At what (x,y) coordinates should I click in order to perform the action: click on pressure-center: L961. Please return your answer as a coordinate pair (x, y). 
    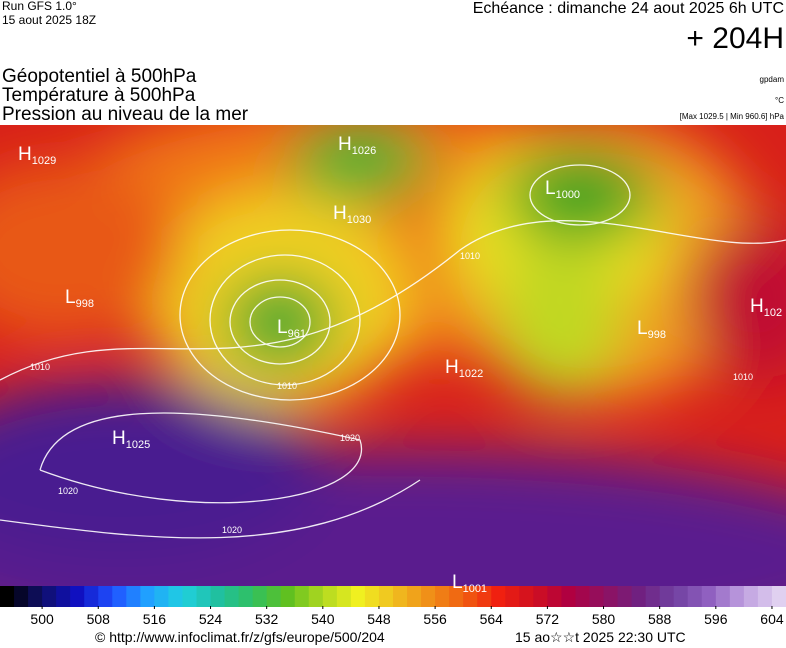
    Looking at the image, I should click on (291, 328).